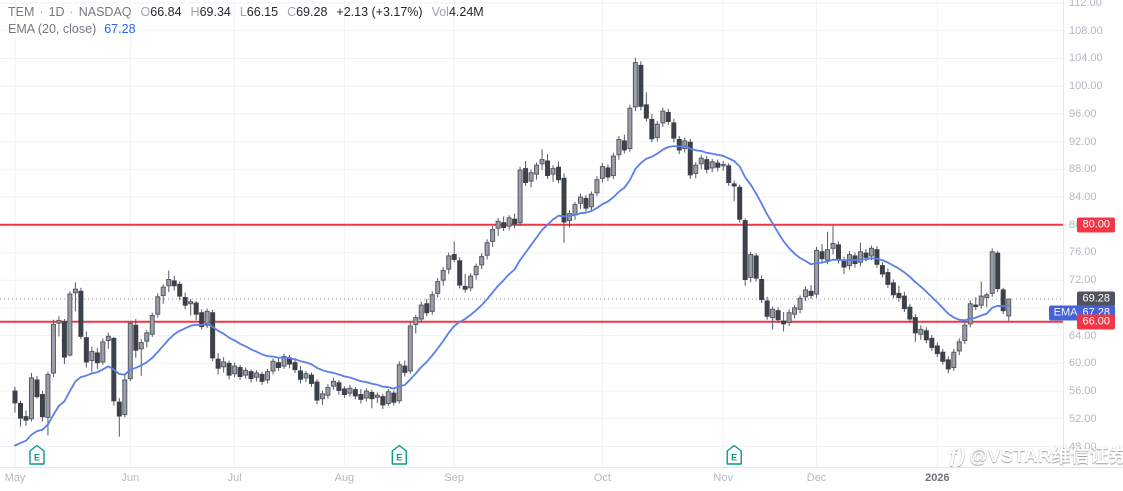 Image resolution: width=1123 pixels, height=491 pixels. What do you see at coordinates (1083, 363) in the screenshot?
I see `price-axis-label: 60.00` at bounding box center [1083, 363].